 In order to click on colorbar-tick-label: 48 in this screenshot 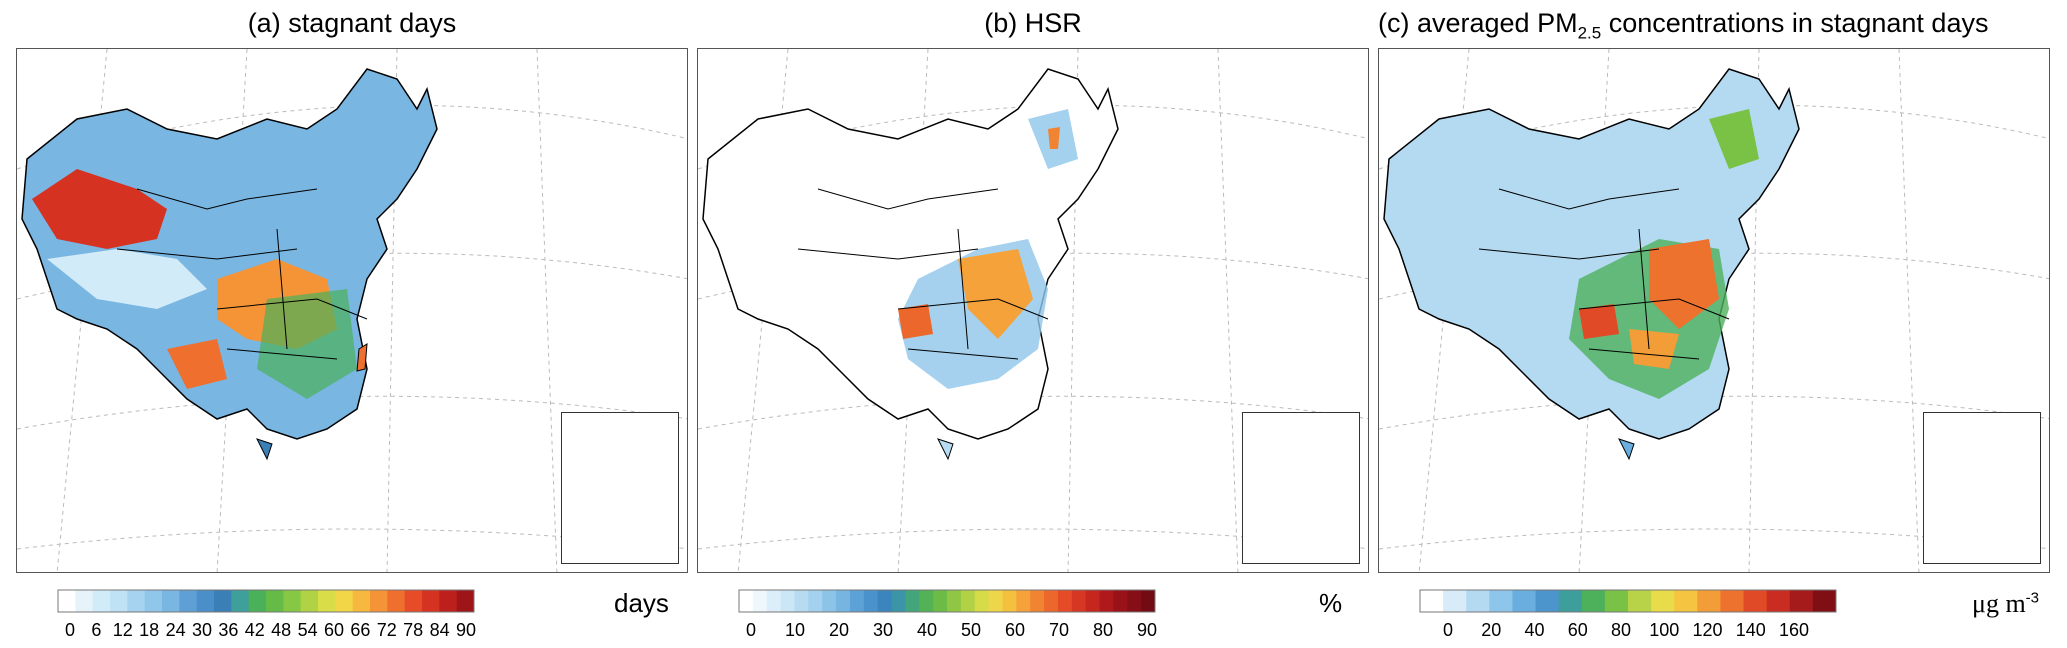, I will do `click(281, 630)`.